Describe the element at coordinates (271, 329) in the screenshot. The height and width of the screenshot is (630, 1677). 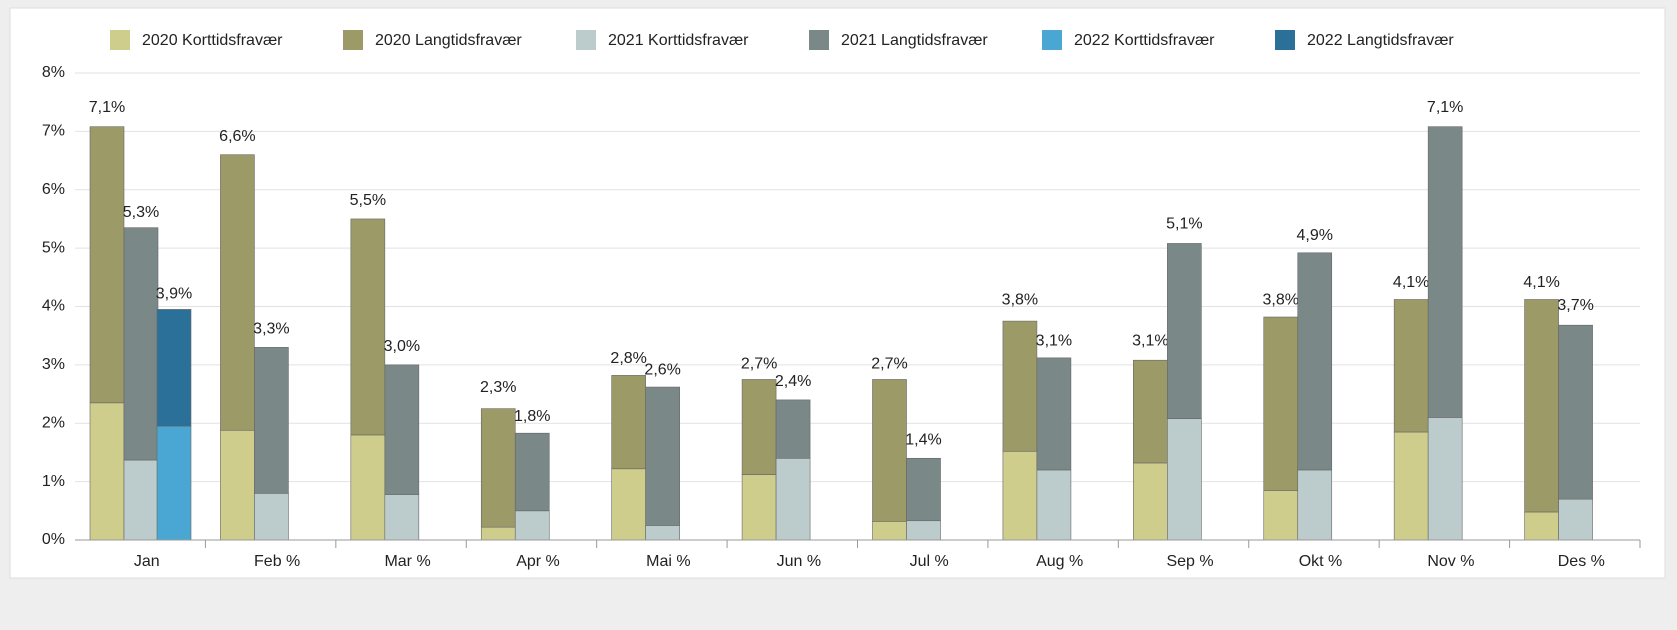
I see `total-label: 3,3%` at that location.